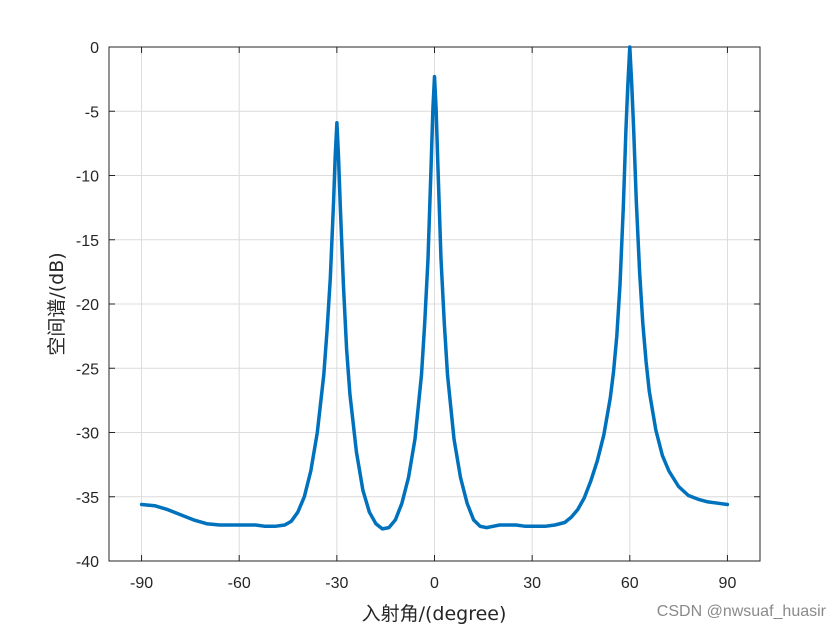 This screenshot has width=840, height=630. Describe the element at coordinates (728, 583) in the screenshot. I see `x-tick-label: 90` at that location.